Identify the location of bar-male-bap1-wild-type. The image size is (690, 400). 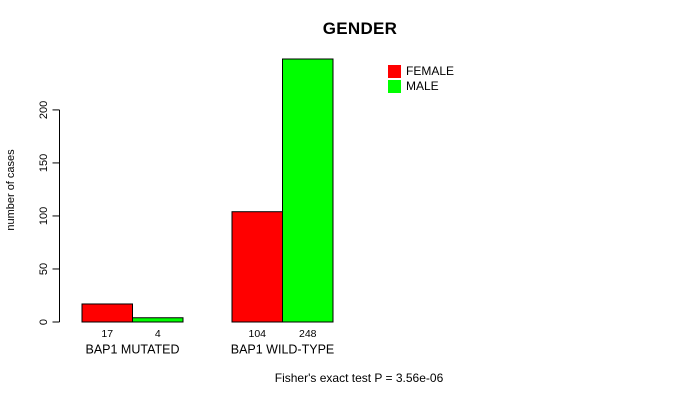
(308, 190).